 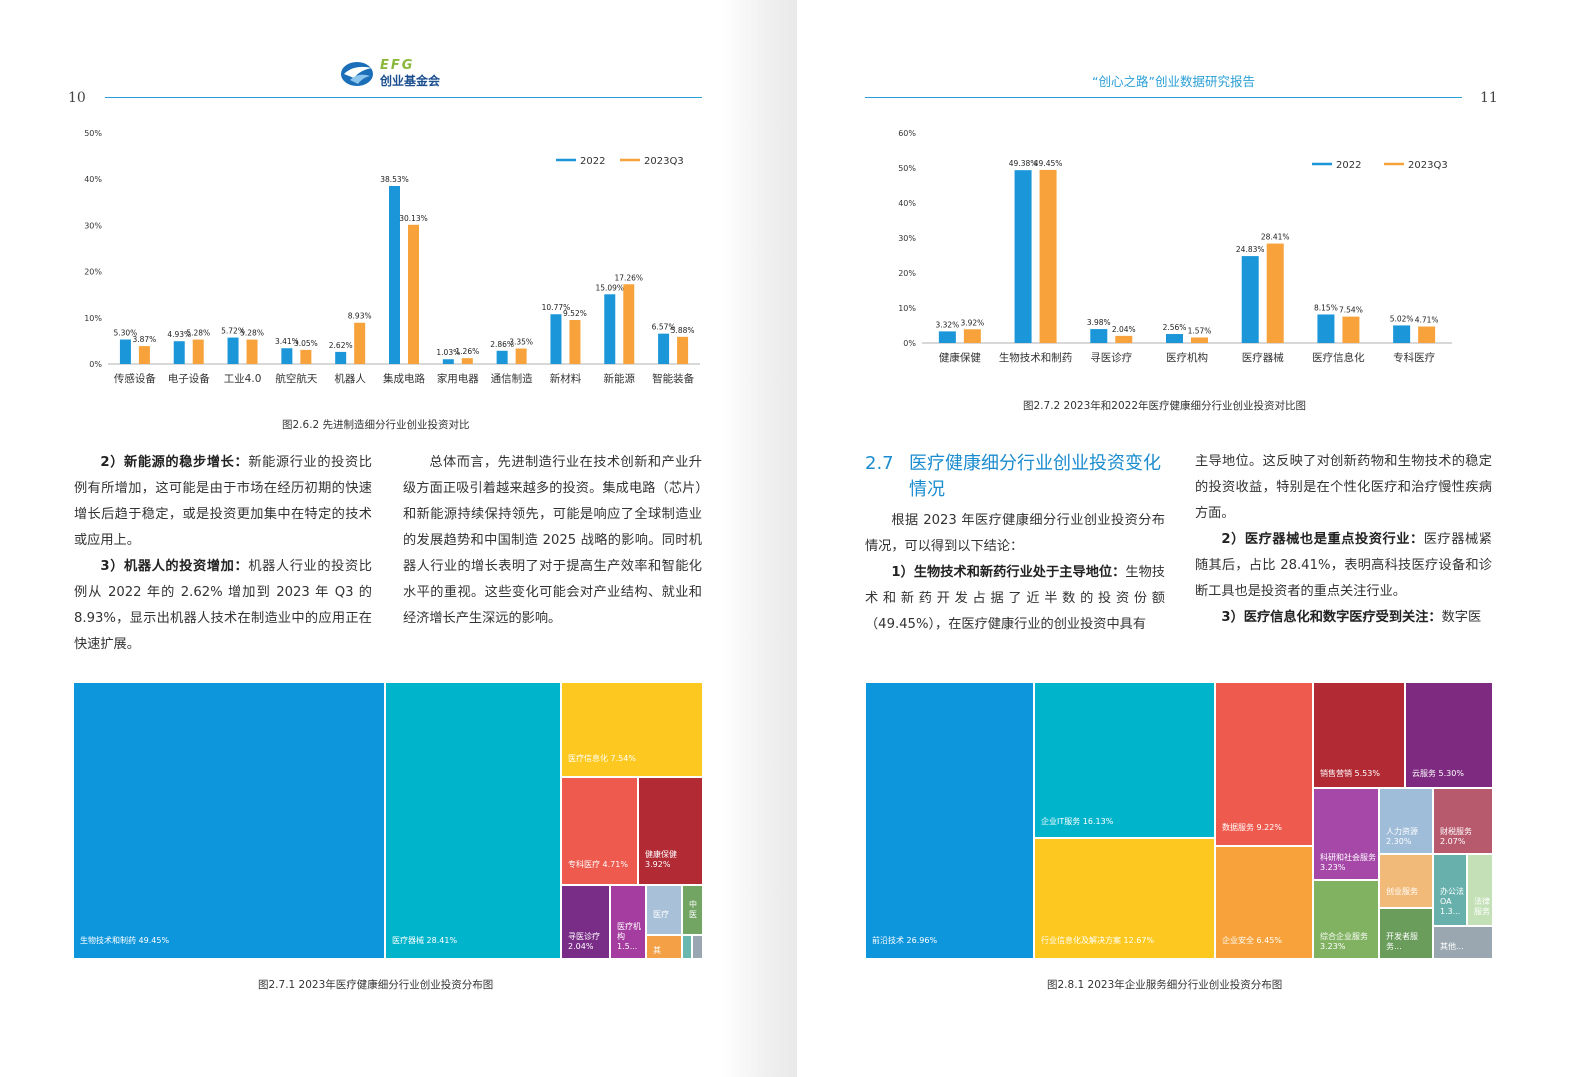 I want to click on x-tick-label: 工业4.0, so click(x=243, y=379).